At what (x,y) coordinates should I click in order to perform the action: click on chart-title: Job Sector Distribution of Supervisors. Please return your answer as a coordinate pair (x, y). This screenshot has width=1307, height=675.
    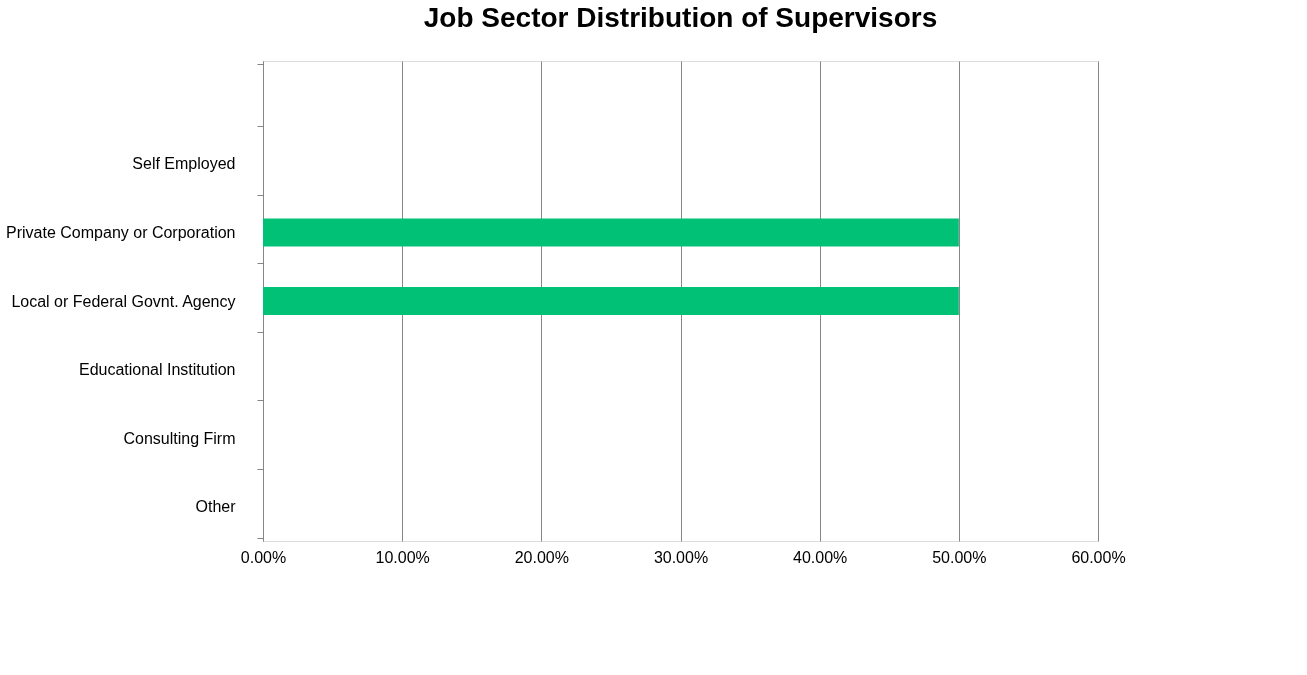
    Looking at the image, I should click on (680, 17).